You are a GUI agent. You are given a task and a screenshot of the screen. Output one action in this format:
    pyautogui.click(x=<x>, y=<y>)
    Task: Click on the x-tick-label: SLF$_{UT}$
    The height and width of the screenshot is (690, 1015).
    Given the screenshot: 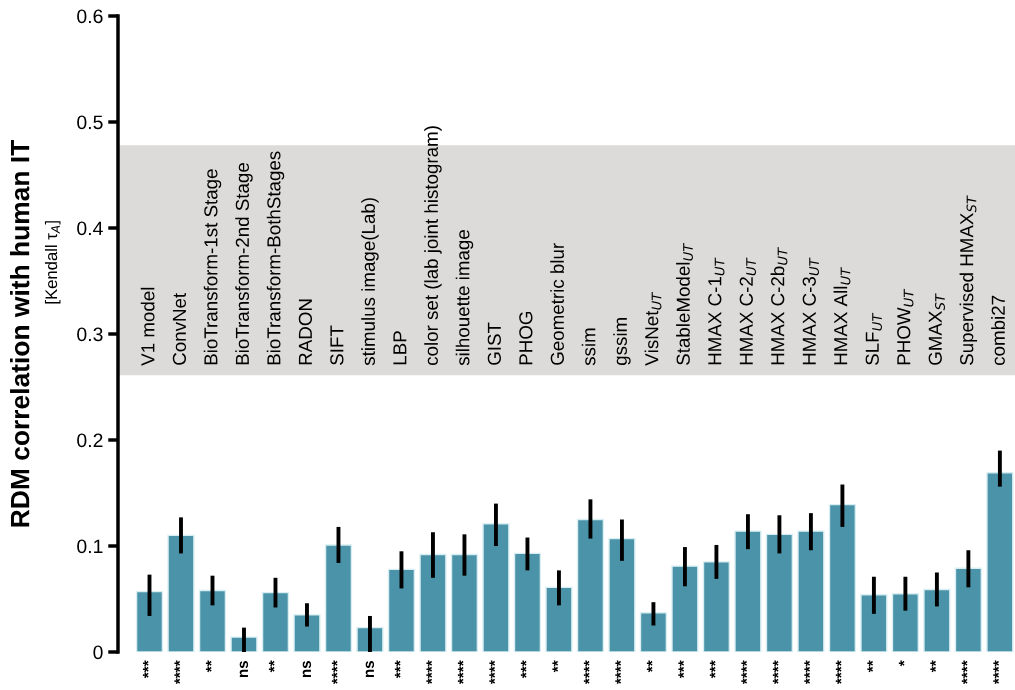 What is the action you would take?
    pyautogui.click(x=873, y=338)
    